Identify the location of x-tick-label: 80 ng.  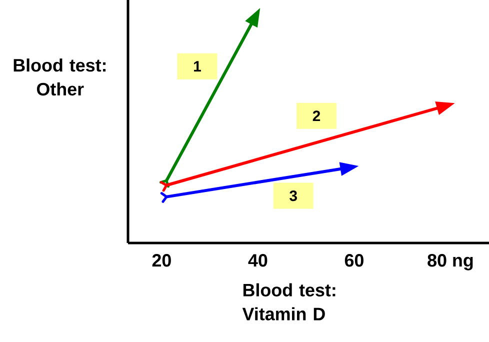
(450, 262).